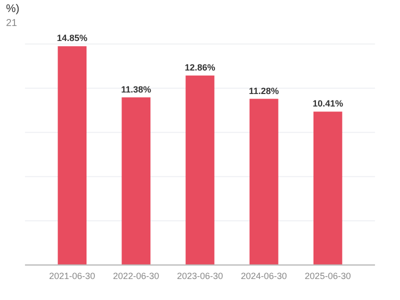 Image resolution: width=400 pixels, height=300 pixels. Describe the element at coordinates (12, 23) in the screenshot. I see `chart-subtitle: 21` at that location.